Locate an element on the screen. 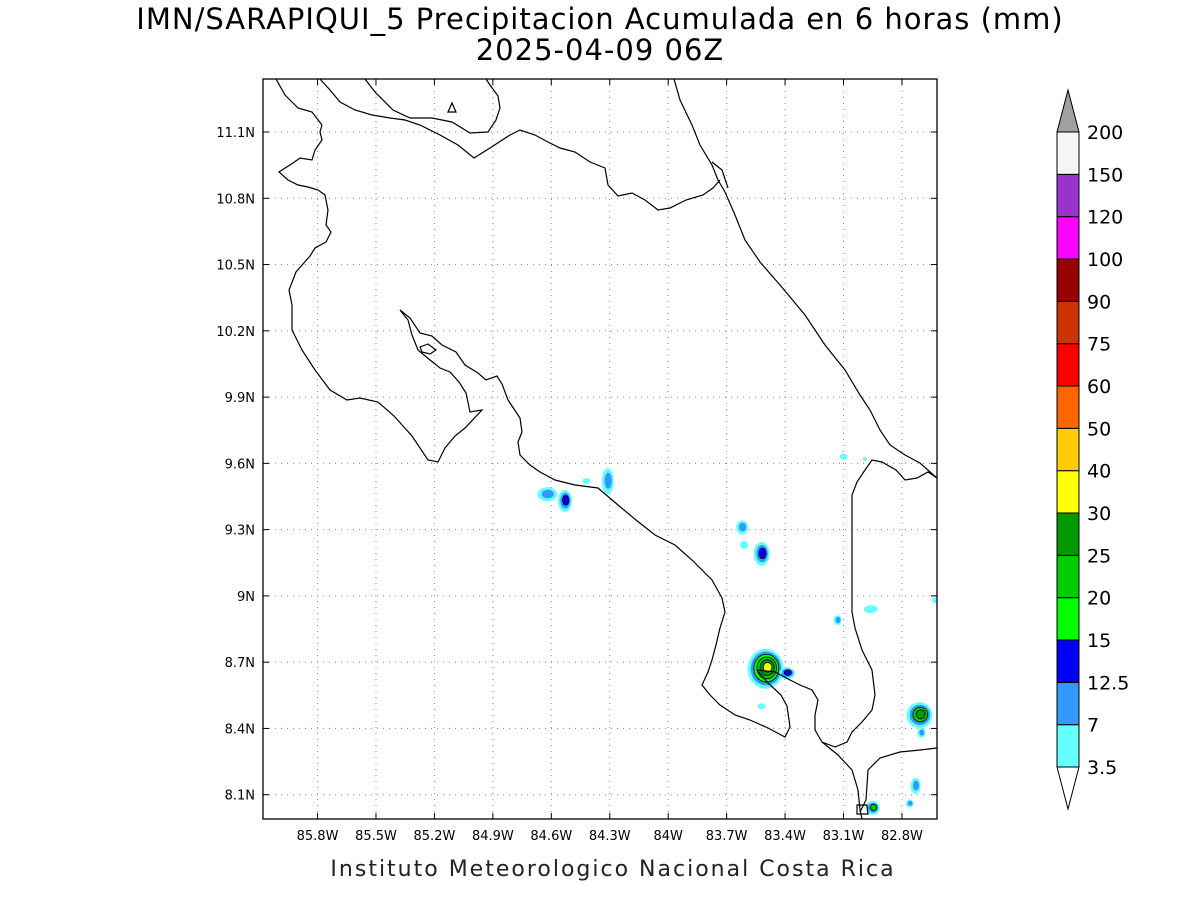 The width and height of the screenshot is (1200, 900). colorbar-label: 7 is located at coordinates (1093, 726).